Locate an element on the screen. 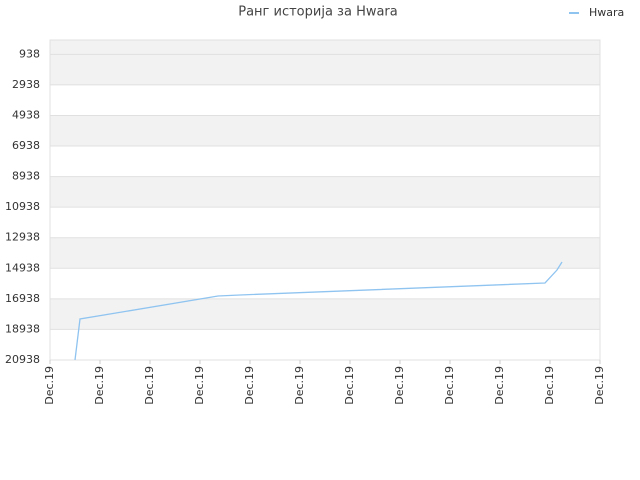 The height and width of the screenshot is (480, 640). y-tick-label: 16938 is located at coordinates (22, 298).